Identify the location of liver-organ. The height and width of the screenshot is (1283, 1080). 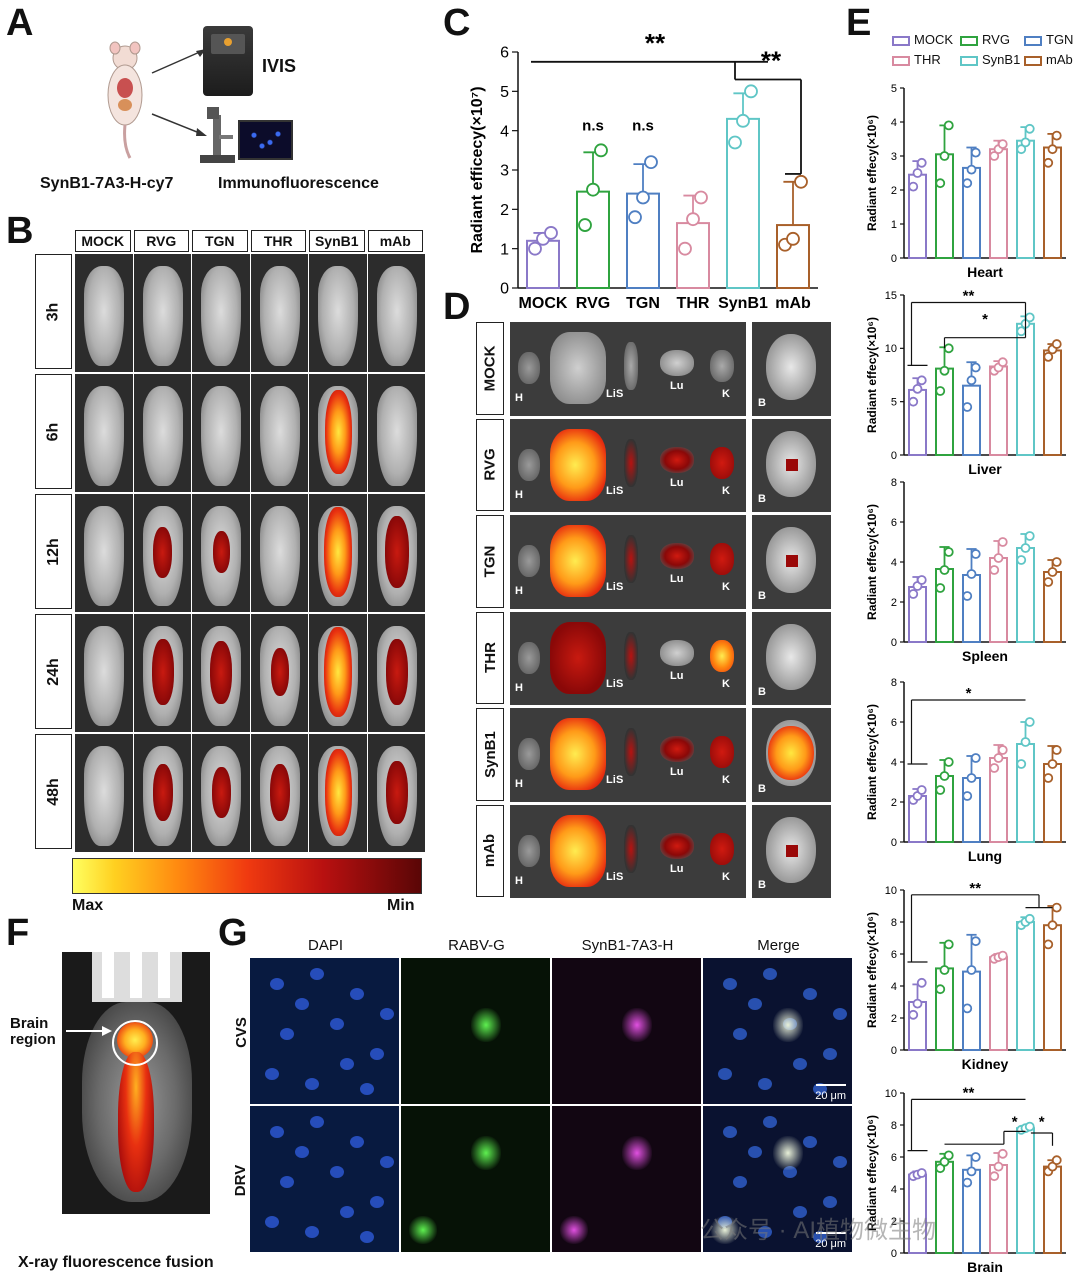
(578, 561).